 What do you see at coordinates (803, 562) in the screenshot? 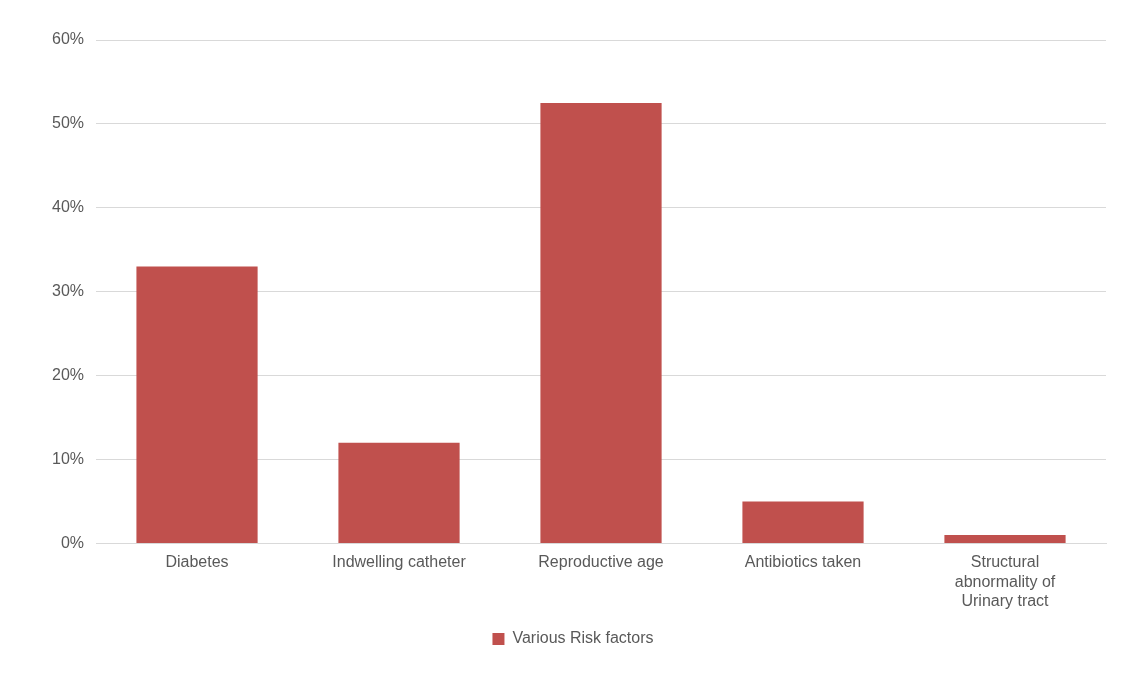
I see `x-tick-label: Antibiotics taken` at bounding box center [803, 562].